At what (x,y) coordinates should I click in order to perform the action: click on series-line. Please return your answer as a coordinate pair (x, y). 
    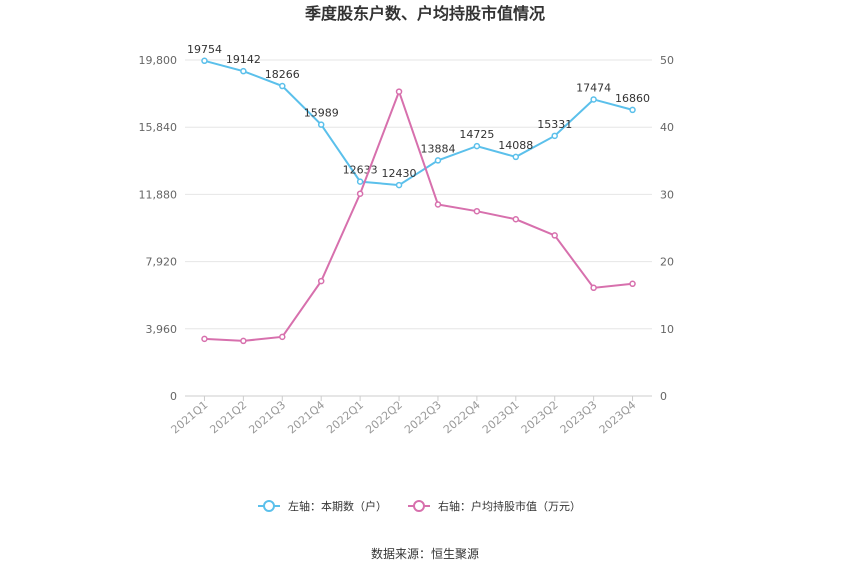
    Looking at the image, I should click on (418, 123).